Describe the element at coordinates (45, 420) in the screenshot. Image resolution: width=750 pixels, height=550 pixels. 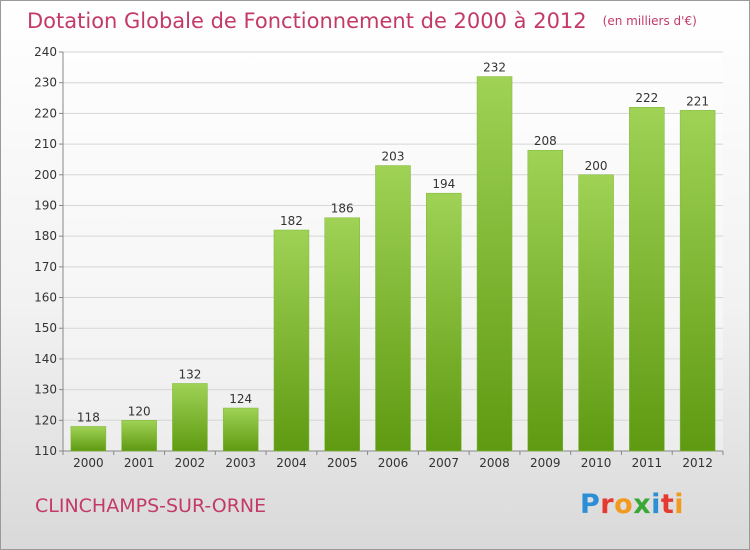
I see `y-tick-label: 120` at that location.